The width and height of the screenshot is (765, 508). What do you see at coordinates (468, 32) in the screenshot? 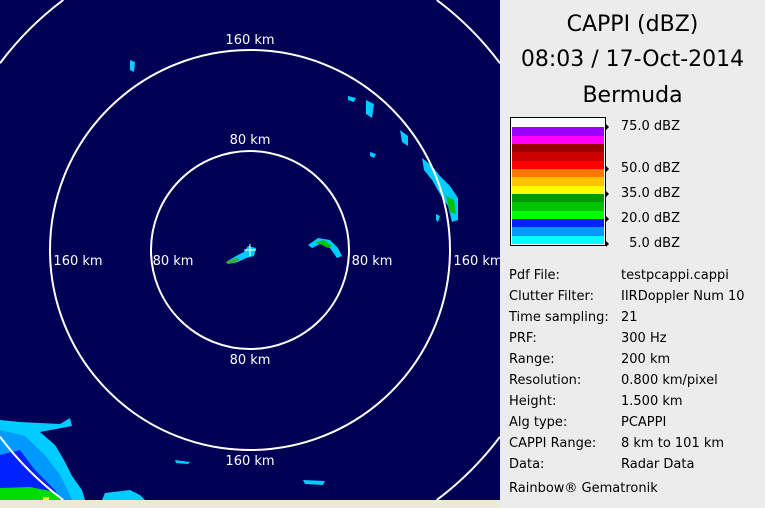
I see `ring-outer-arc-top-right` at bounding box center [468, 32].